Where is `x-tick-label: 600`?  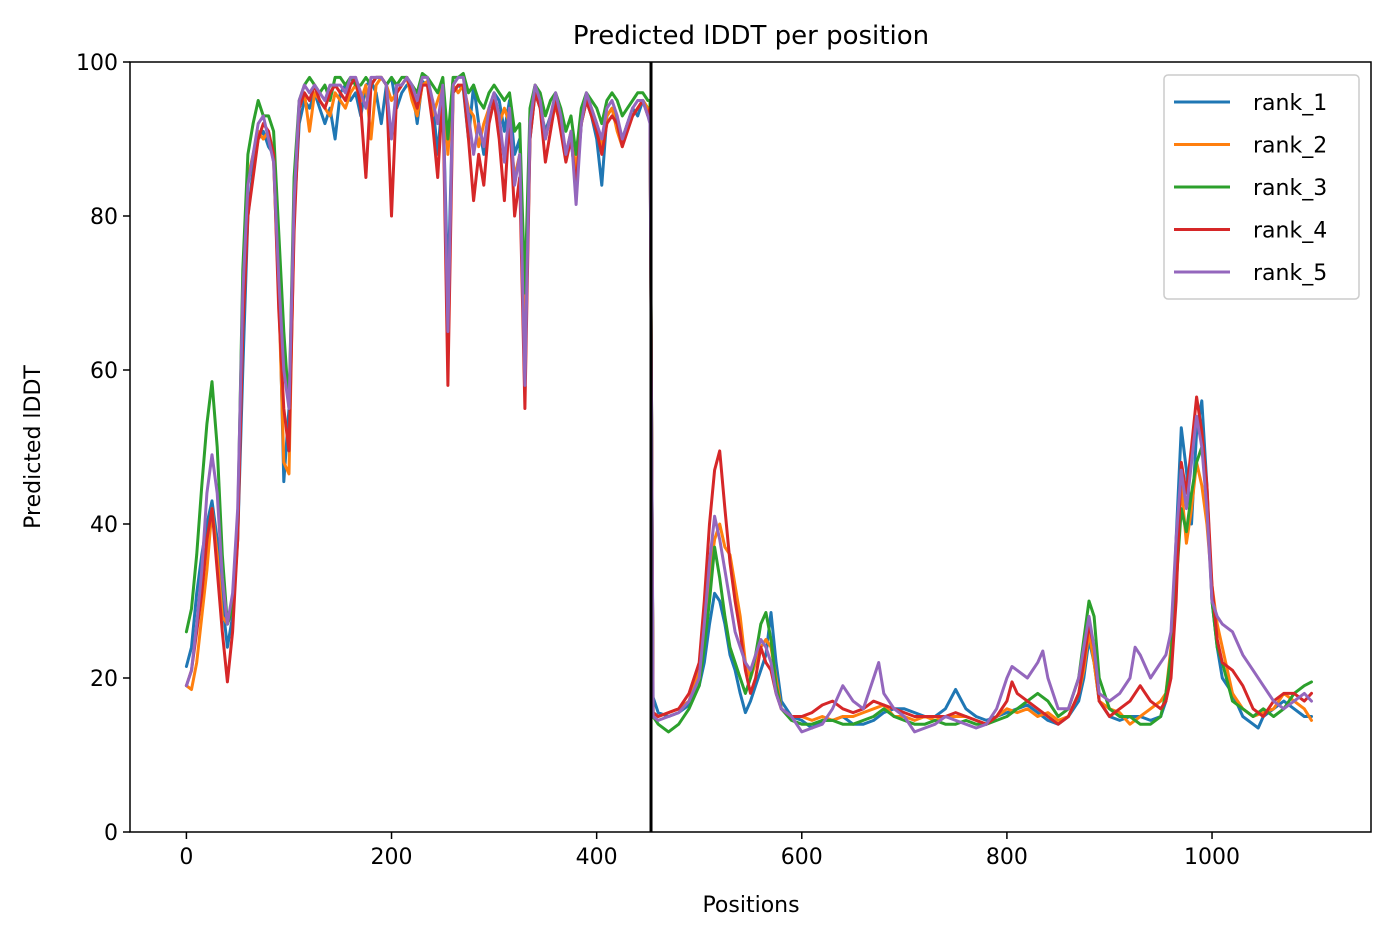
x-tick-label: 600 is located at coordinates (802, 857).